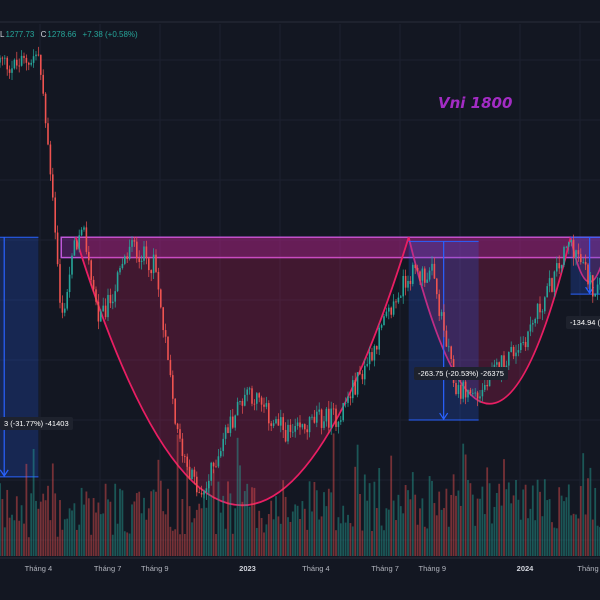  Describe the element at coordinates (2, 34) in the screenshot. I see `low-label: L` at that location.